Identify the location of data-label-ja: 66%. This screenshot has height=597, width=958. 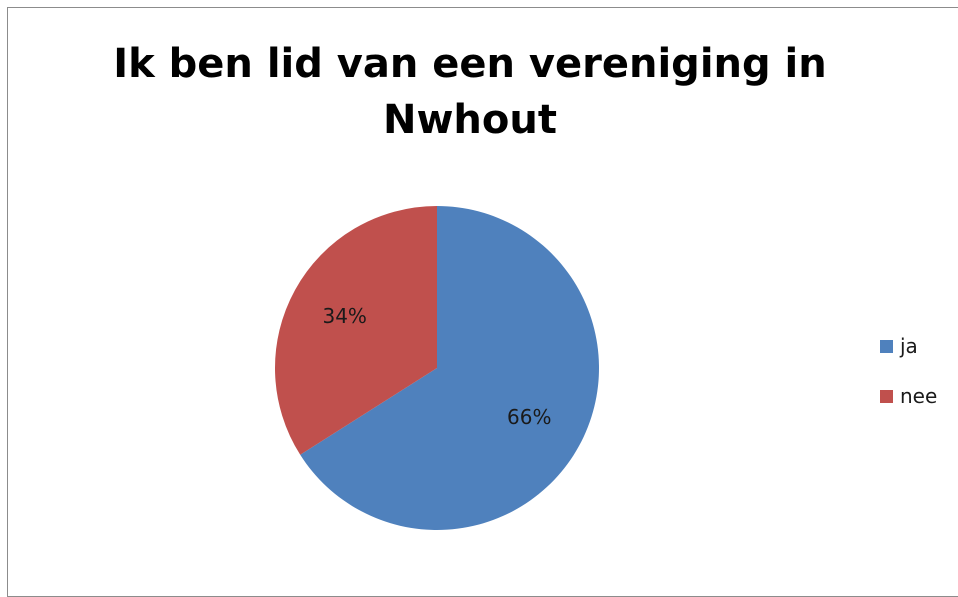
(529, 417).